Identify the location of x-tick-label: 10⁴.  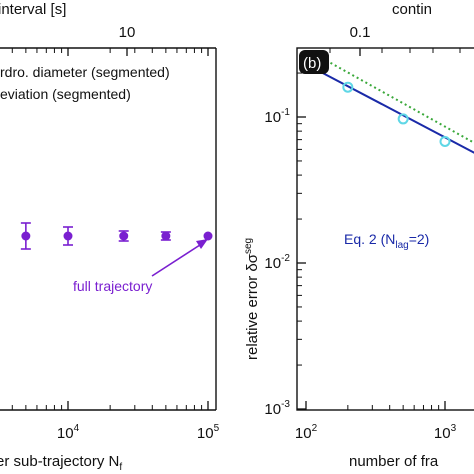
(68, 432).